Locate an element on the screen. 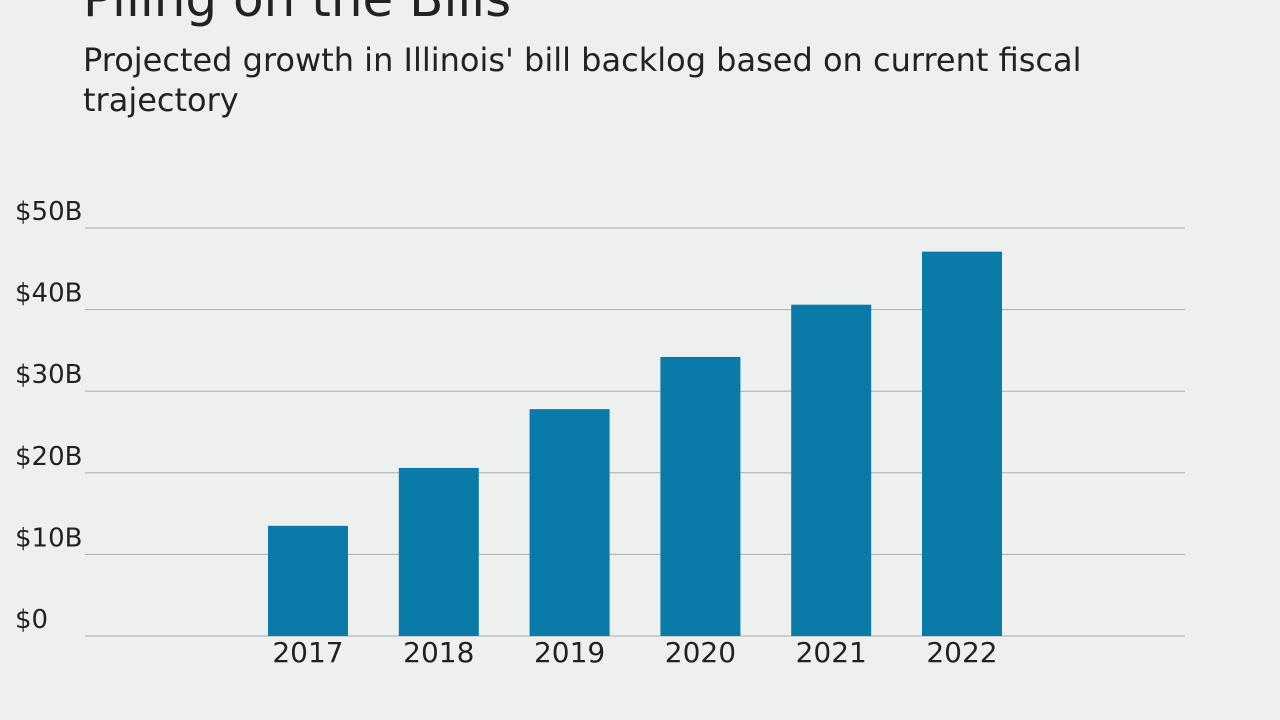 The height and width of the screenshot is (720, 1280). x-tick-label: 2019 is located at coordinates (569, 652).